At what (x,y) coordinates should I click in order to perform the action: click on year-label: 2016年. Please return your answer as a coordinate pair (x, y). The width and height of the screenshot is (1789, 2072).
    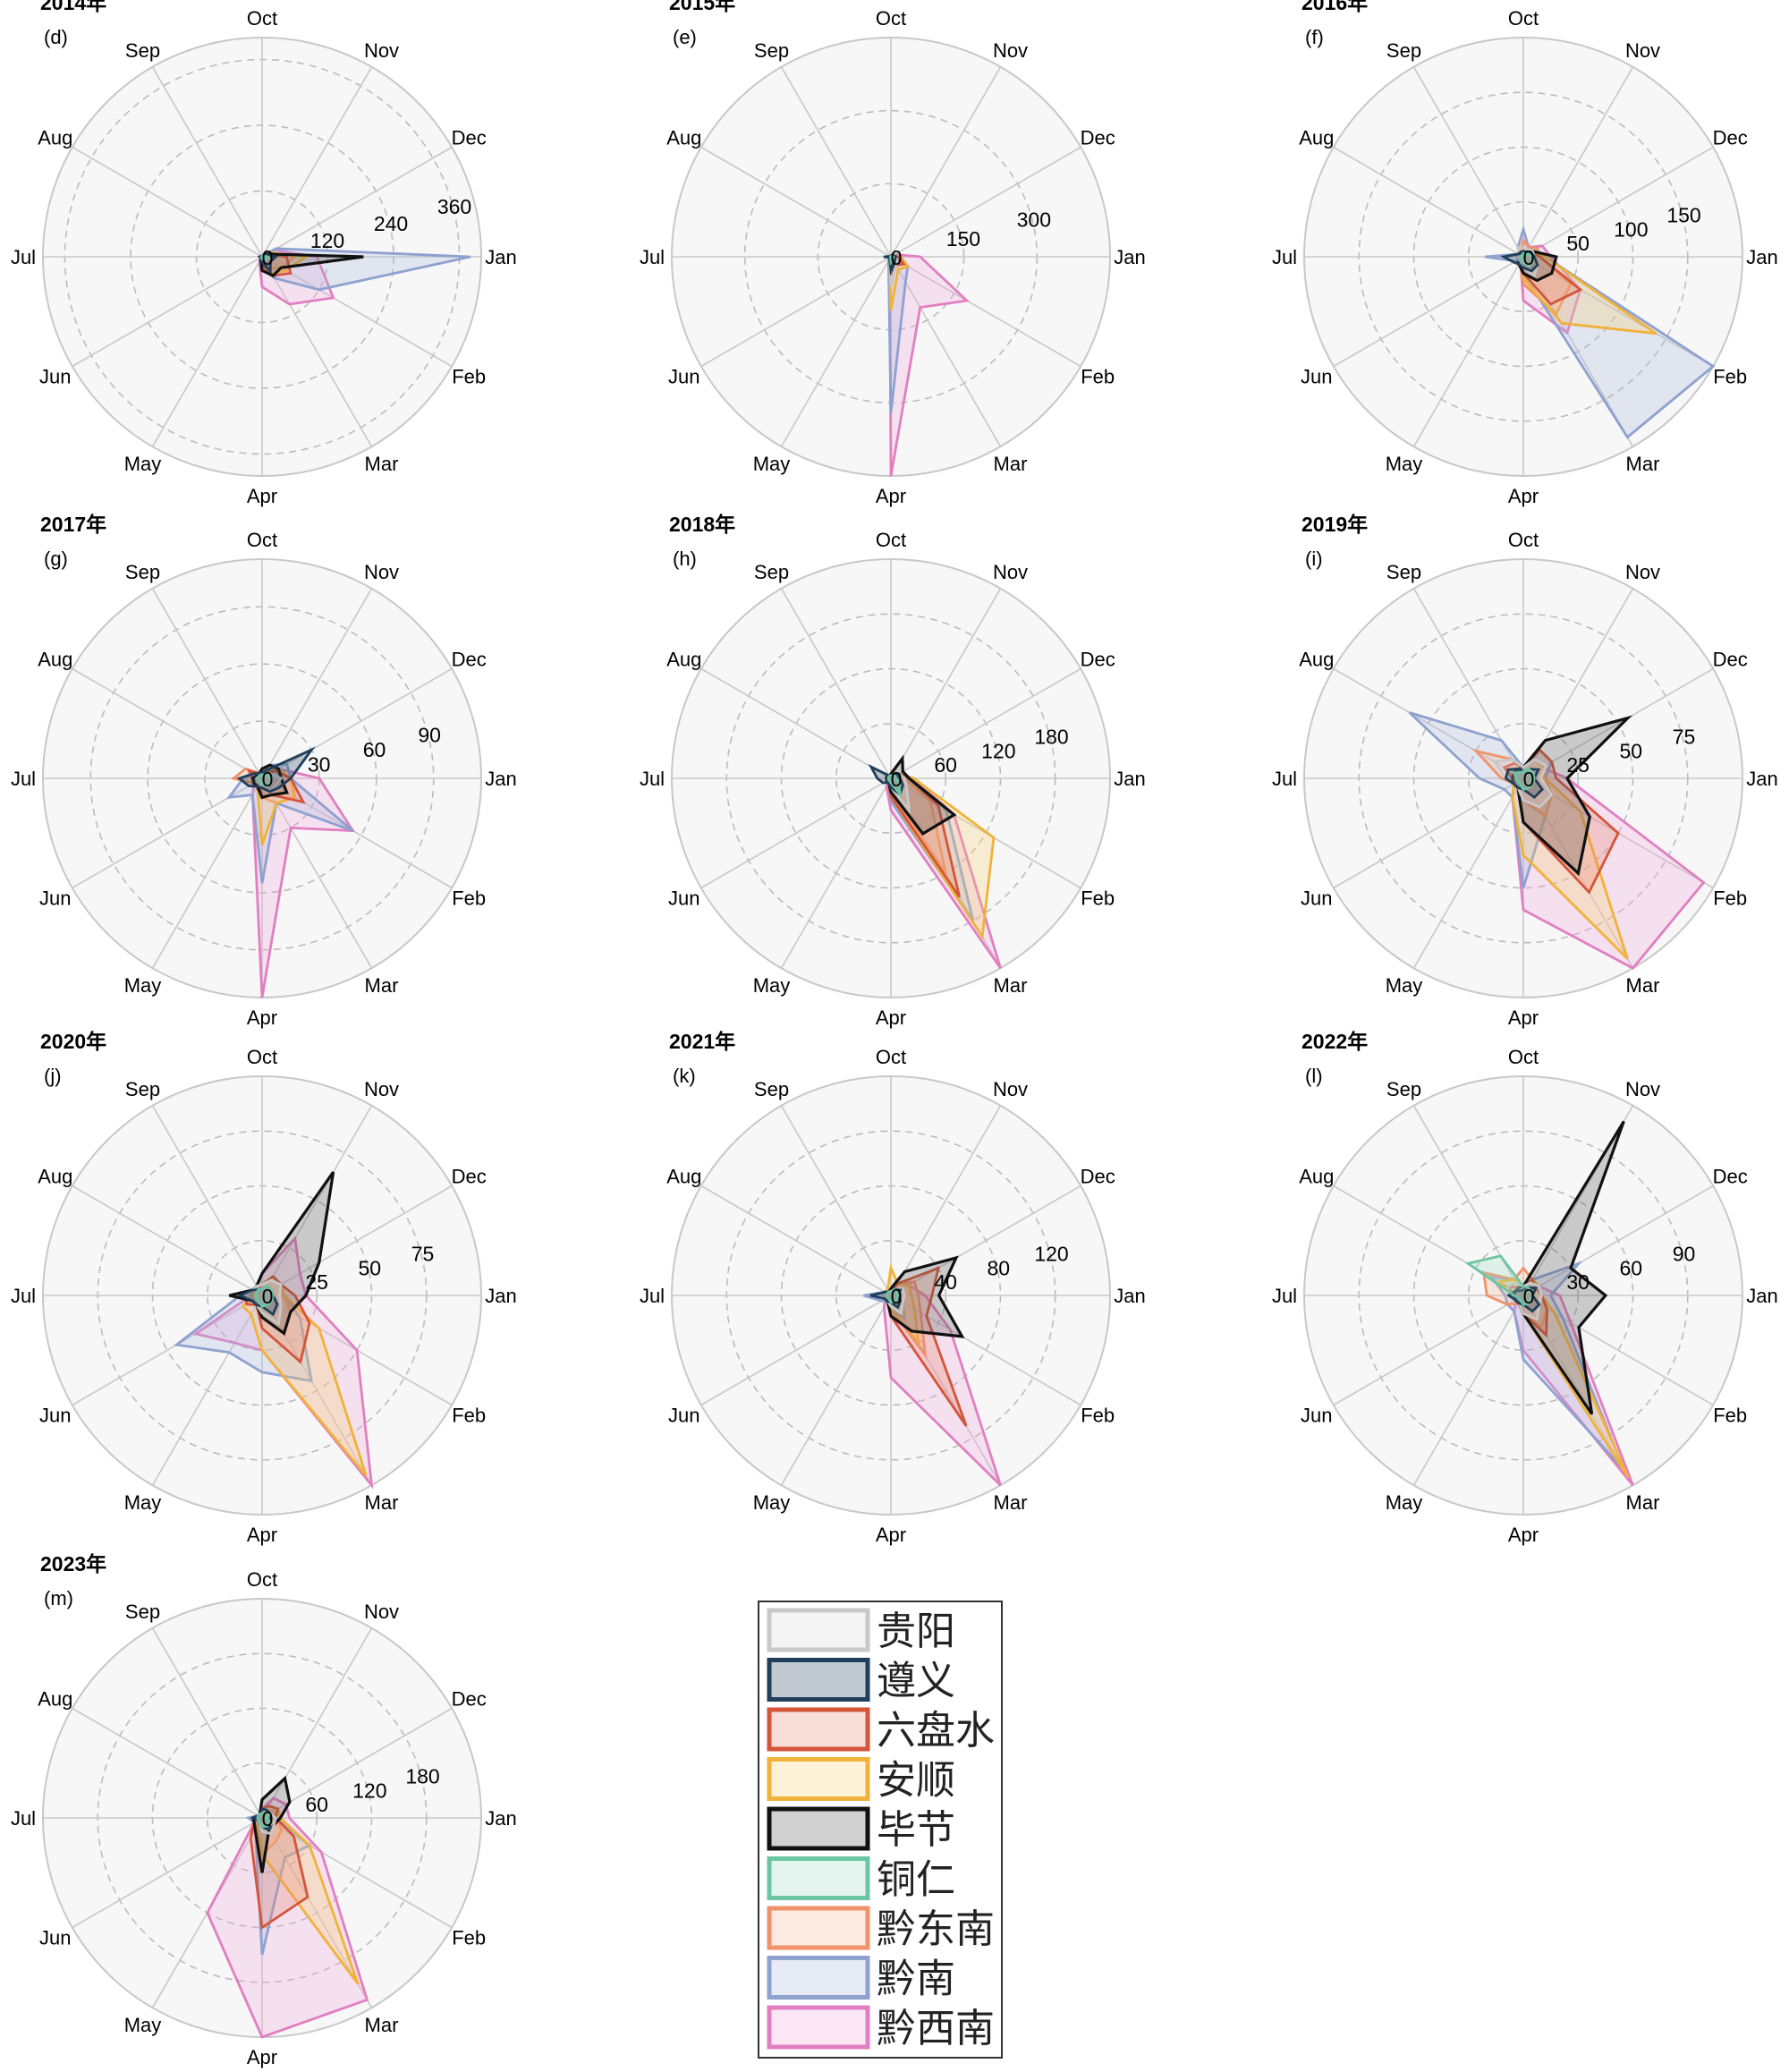
    Looking at the image, I should click on (1334, 7).